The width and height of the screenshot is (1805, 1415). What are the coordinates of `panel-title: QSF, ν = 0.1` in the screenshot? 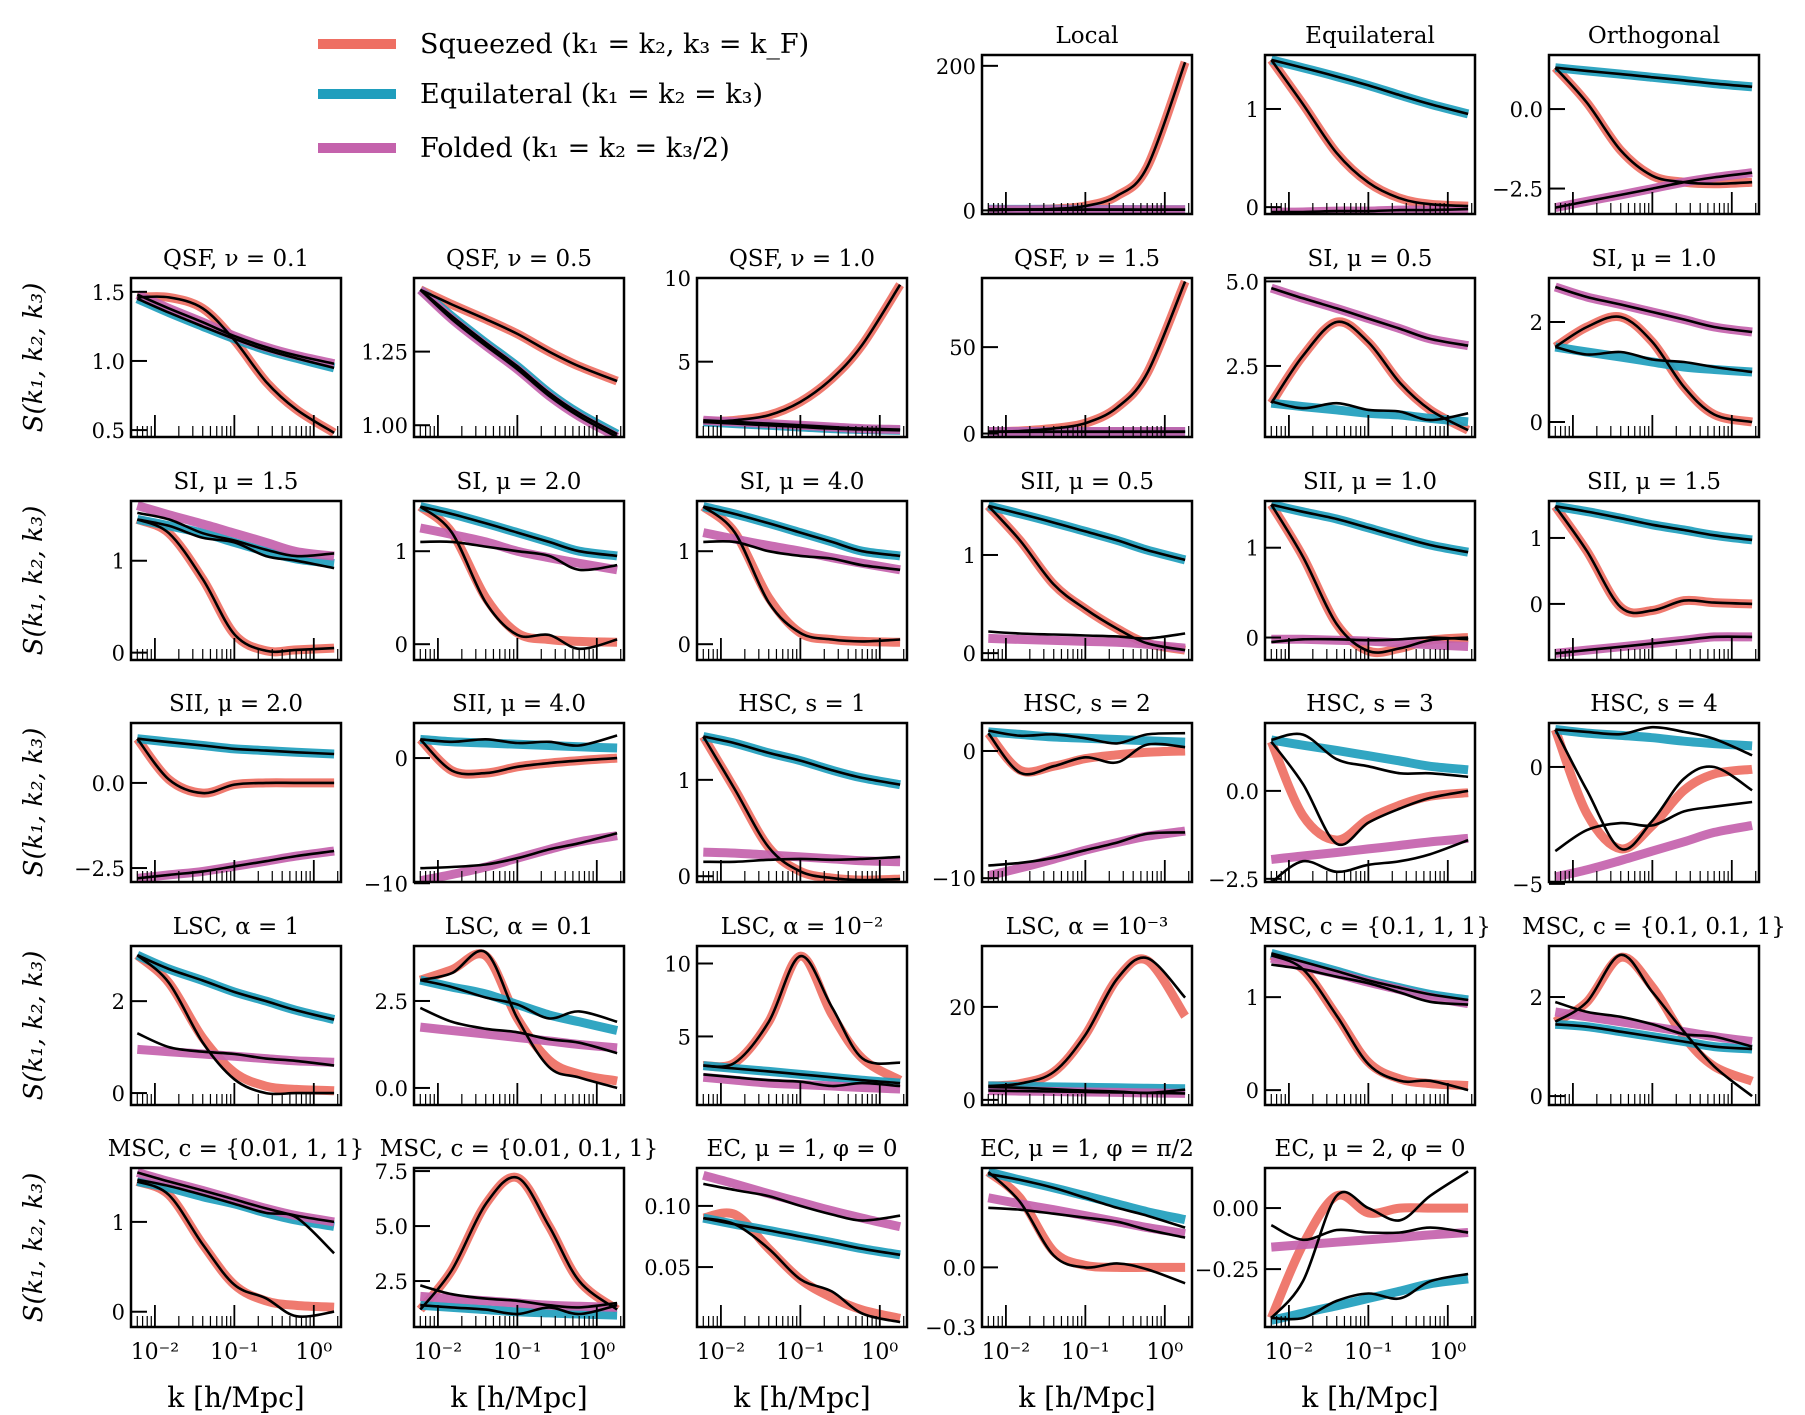 It's located at (236, 259).